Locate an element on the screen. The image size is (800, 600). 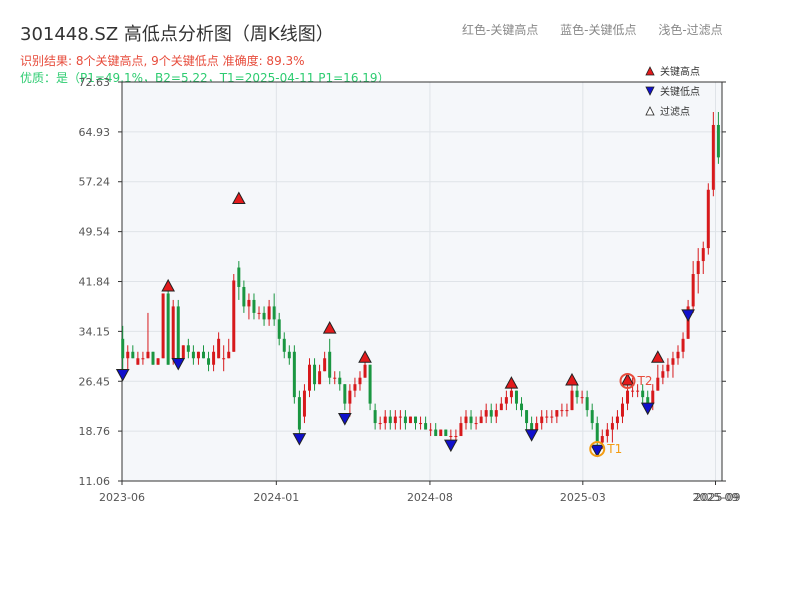
y-tick-label: 18.76 is located at coordinates (95, 431).